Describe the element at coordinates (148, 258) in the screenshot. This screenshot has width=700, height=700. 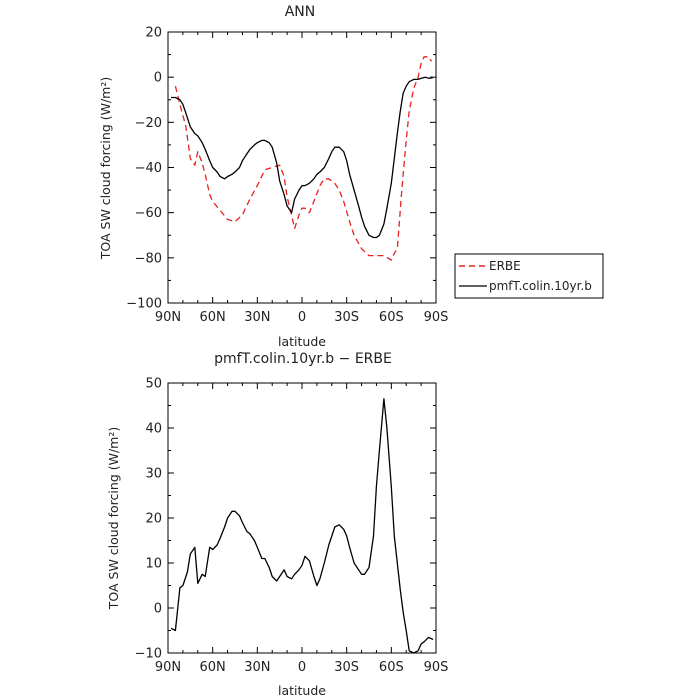
I see `y-tick-label: −80` at that location.